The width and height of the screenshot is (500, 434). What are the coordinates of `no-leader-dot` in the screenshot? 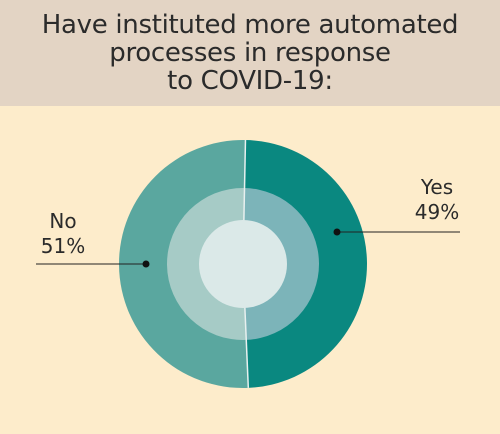 It's located at (146, 264).